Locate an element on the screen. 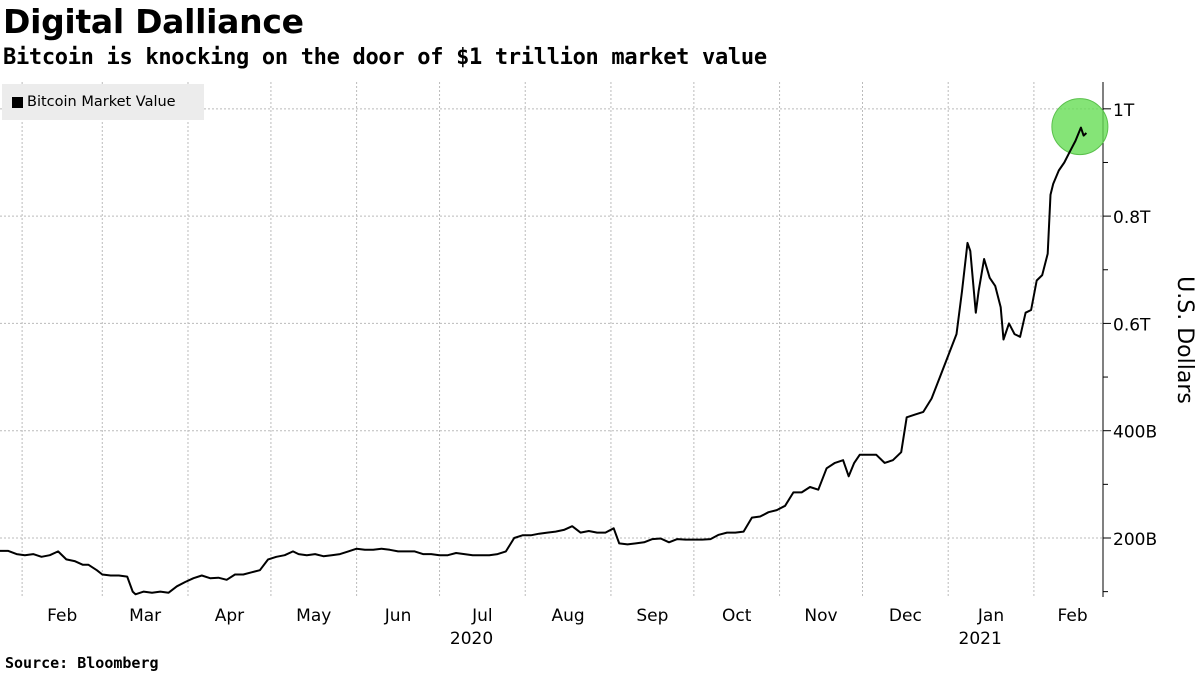  y-tick-label: 1T is located at coordinates (1124, 111).